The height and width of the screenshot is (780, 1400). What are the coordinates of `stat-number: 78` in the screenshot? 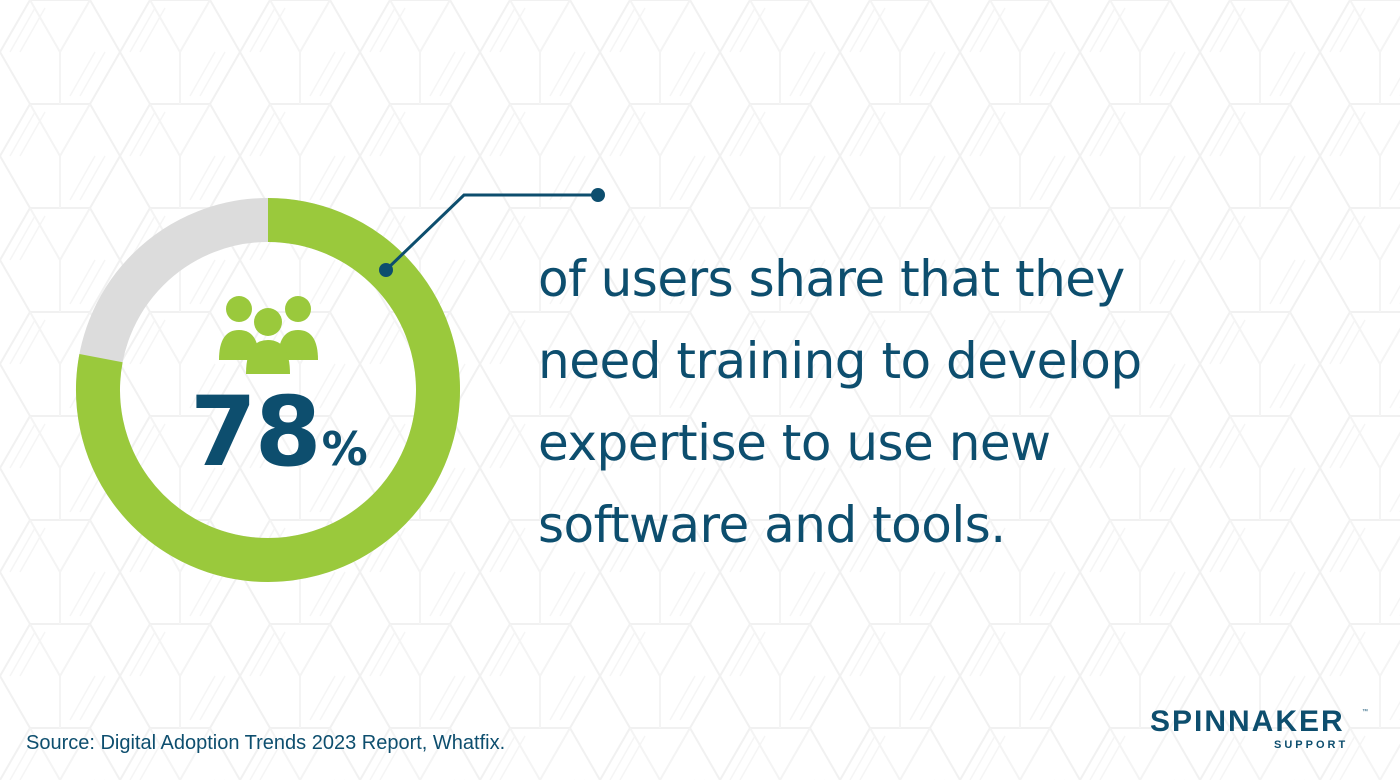 It's located at (256, 432).